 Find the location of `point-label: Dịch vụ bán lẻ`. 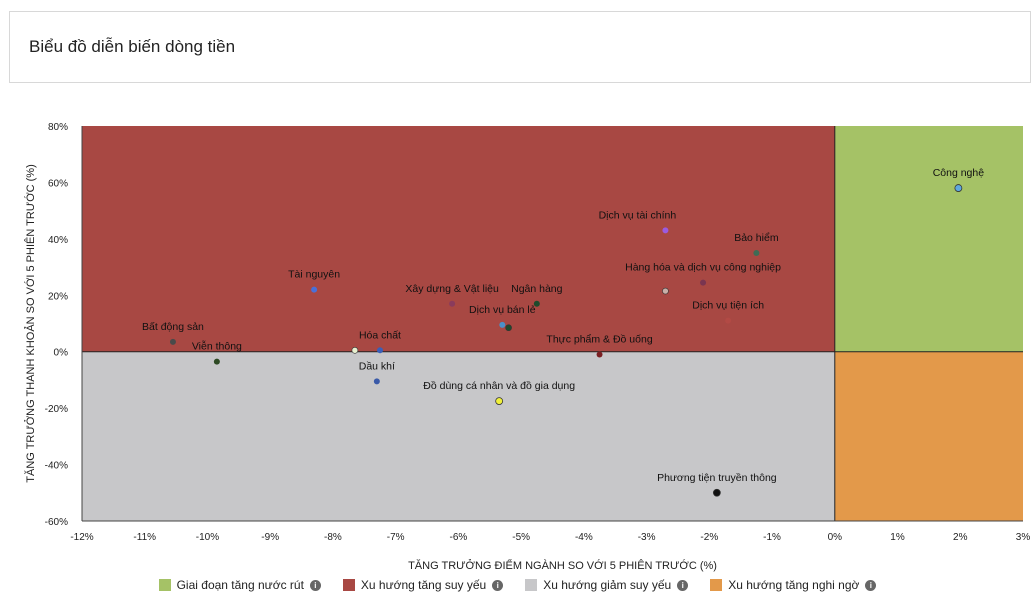

point-label: Dịch vụ bán lẻ is located at coordinates (502, 310).